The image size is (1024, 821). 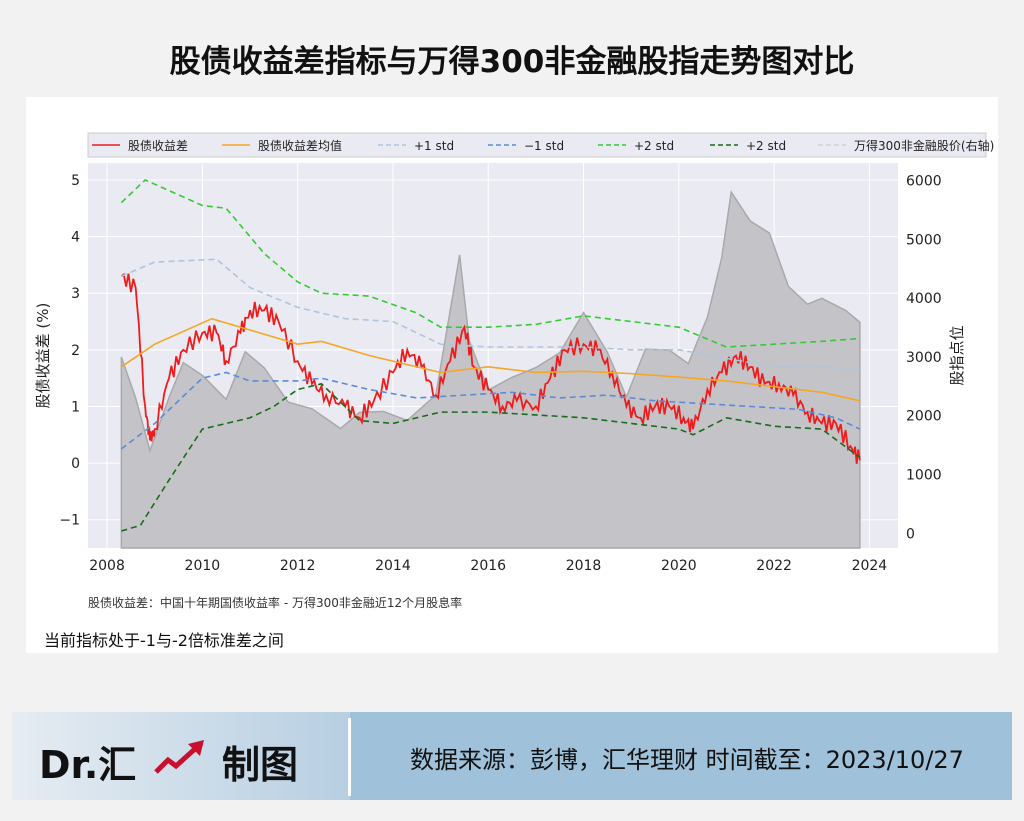 I want to click on x-tick-label: 2014, so click(x=393, y=566).